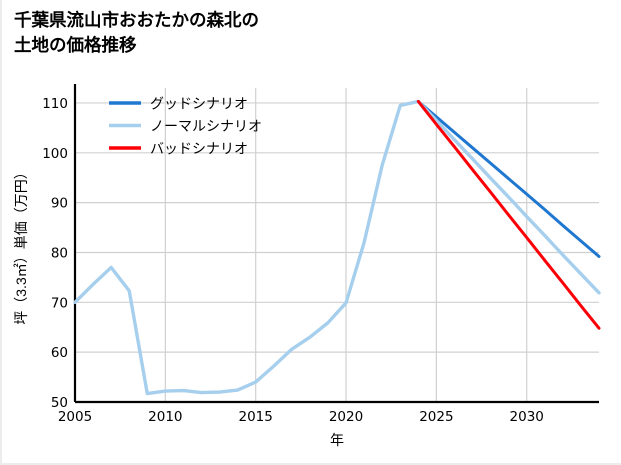 This screenshot has height=465, width=621. I want to click on legend-label-1: ノーマルシナリオ, so click(206, 126).